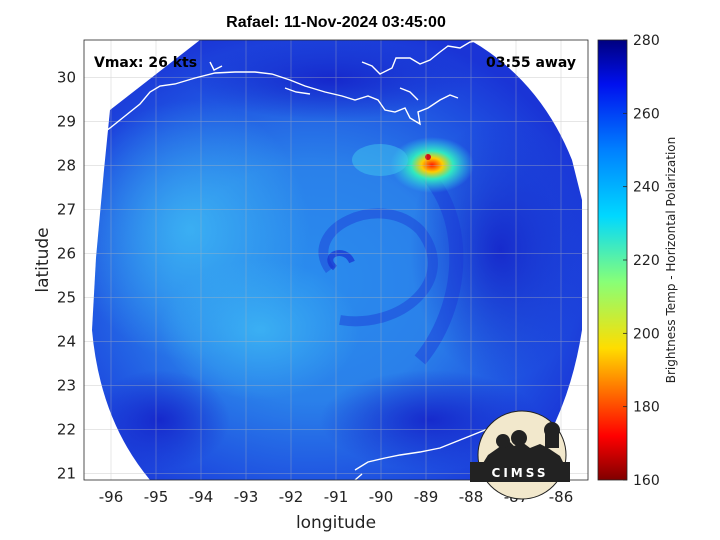 The image size is (720, 540). I want to click on colorbar-tick-labels: 160 180 200 220 240 260 280, so click(641, 261).